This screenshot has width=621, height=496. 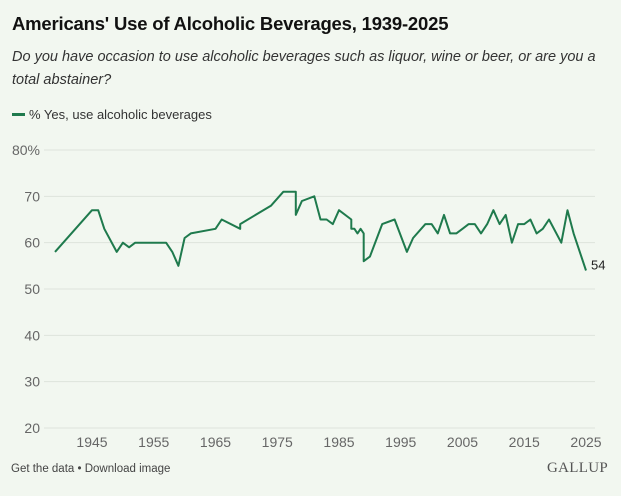 What do you see at coordinates (400, 442) in the screenshot?
I see `x-tick-label: 1995` at bounding box center [400, 442].